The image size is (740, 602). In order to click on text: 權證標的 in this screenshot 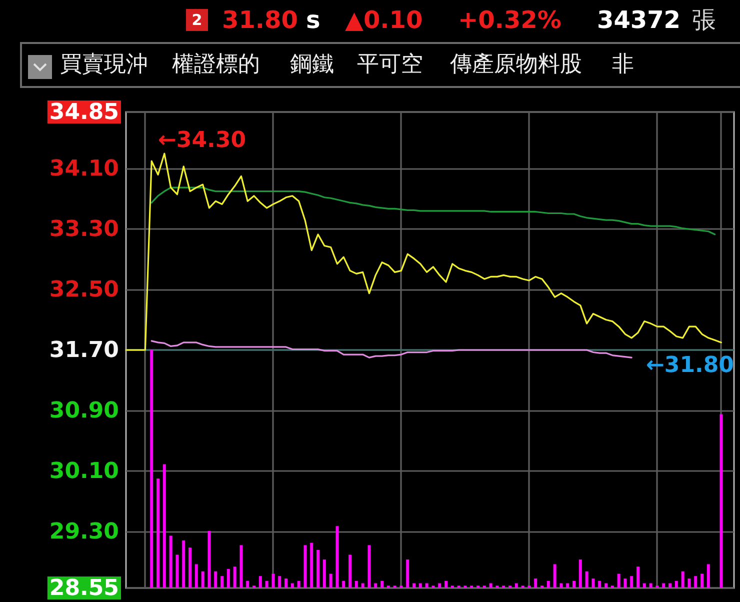, I will do `click(216, 64)`.